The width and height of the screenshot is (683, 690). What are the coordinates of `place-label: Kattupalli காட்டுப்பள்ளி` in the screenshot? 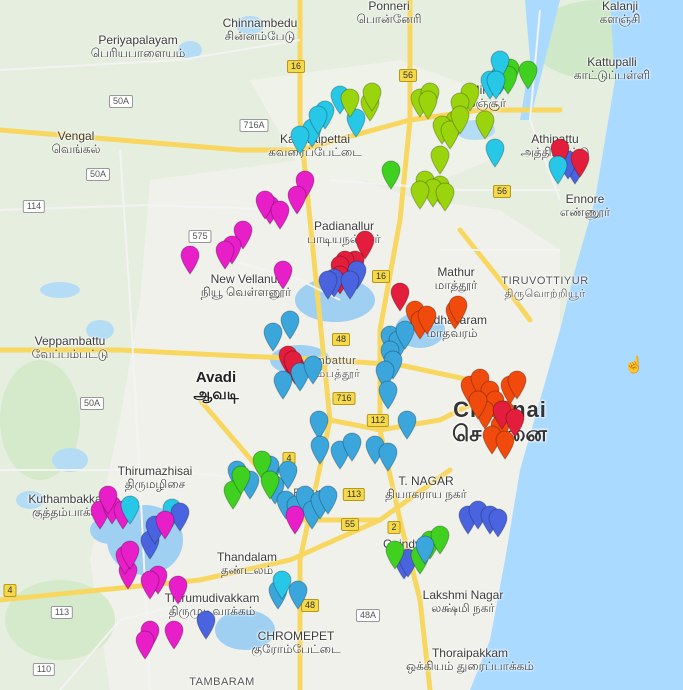 It's located at (612, 68).